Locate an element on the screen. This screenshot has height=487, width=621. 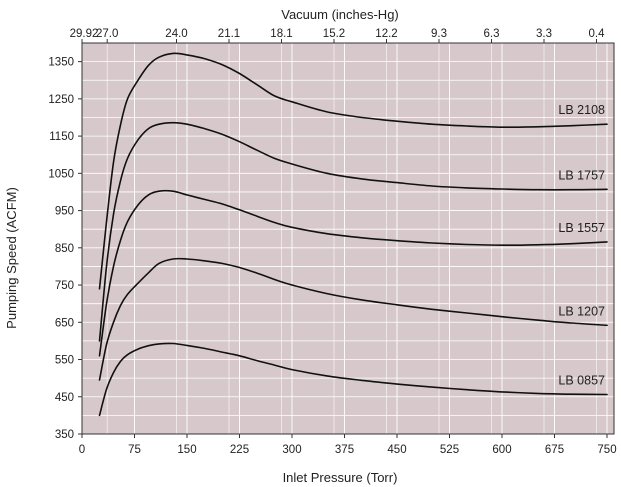
x-tick-label: 375 is located at coordinates (344, 450).